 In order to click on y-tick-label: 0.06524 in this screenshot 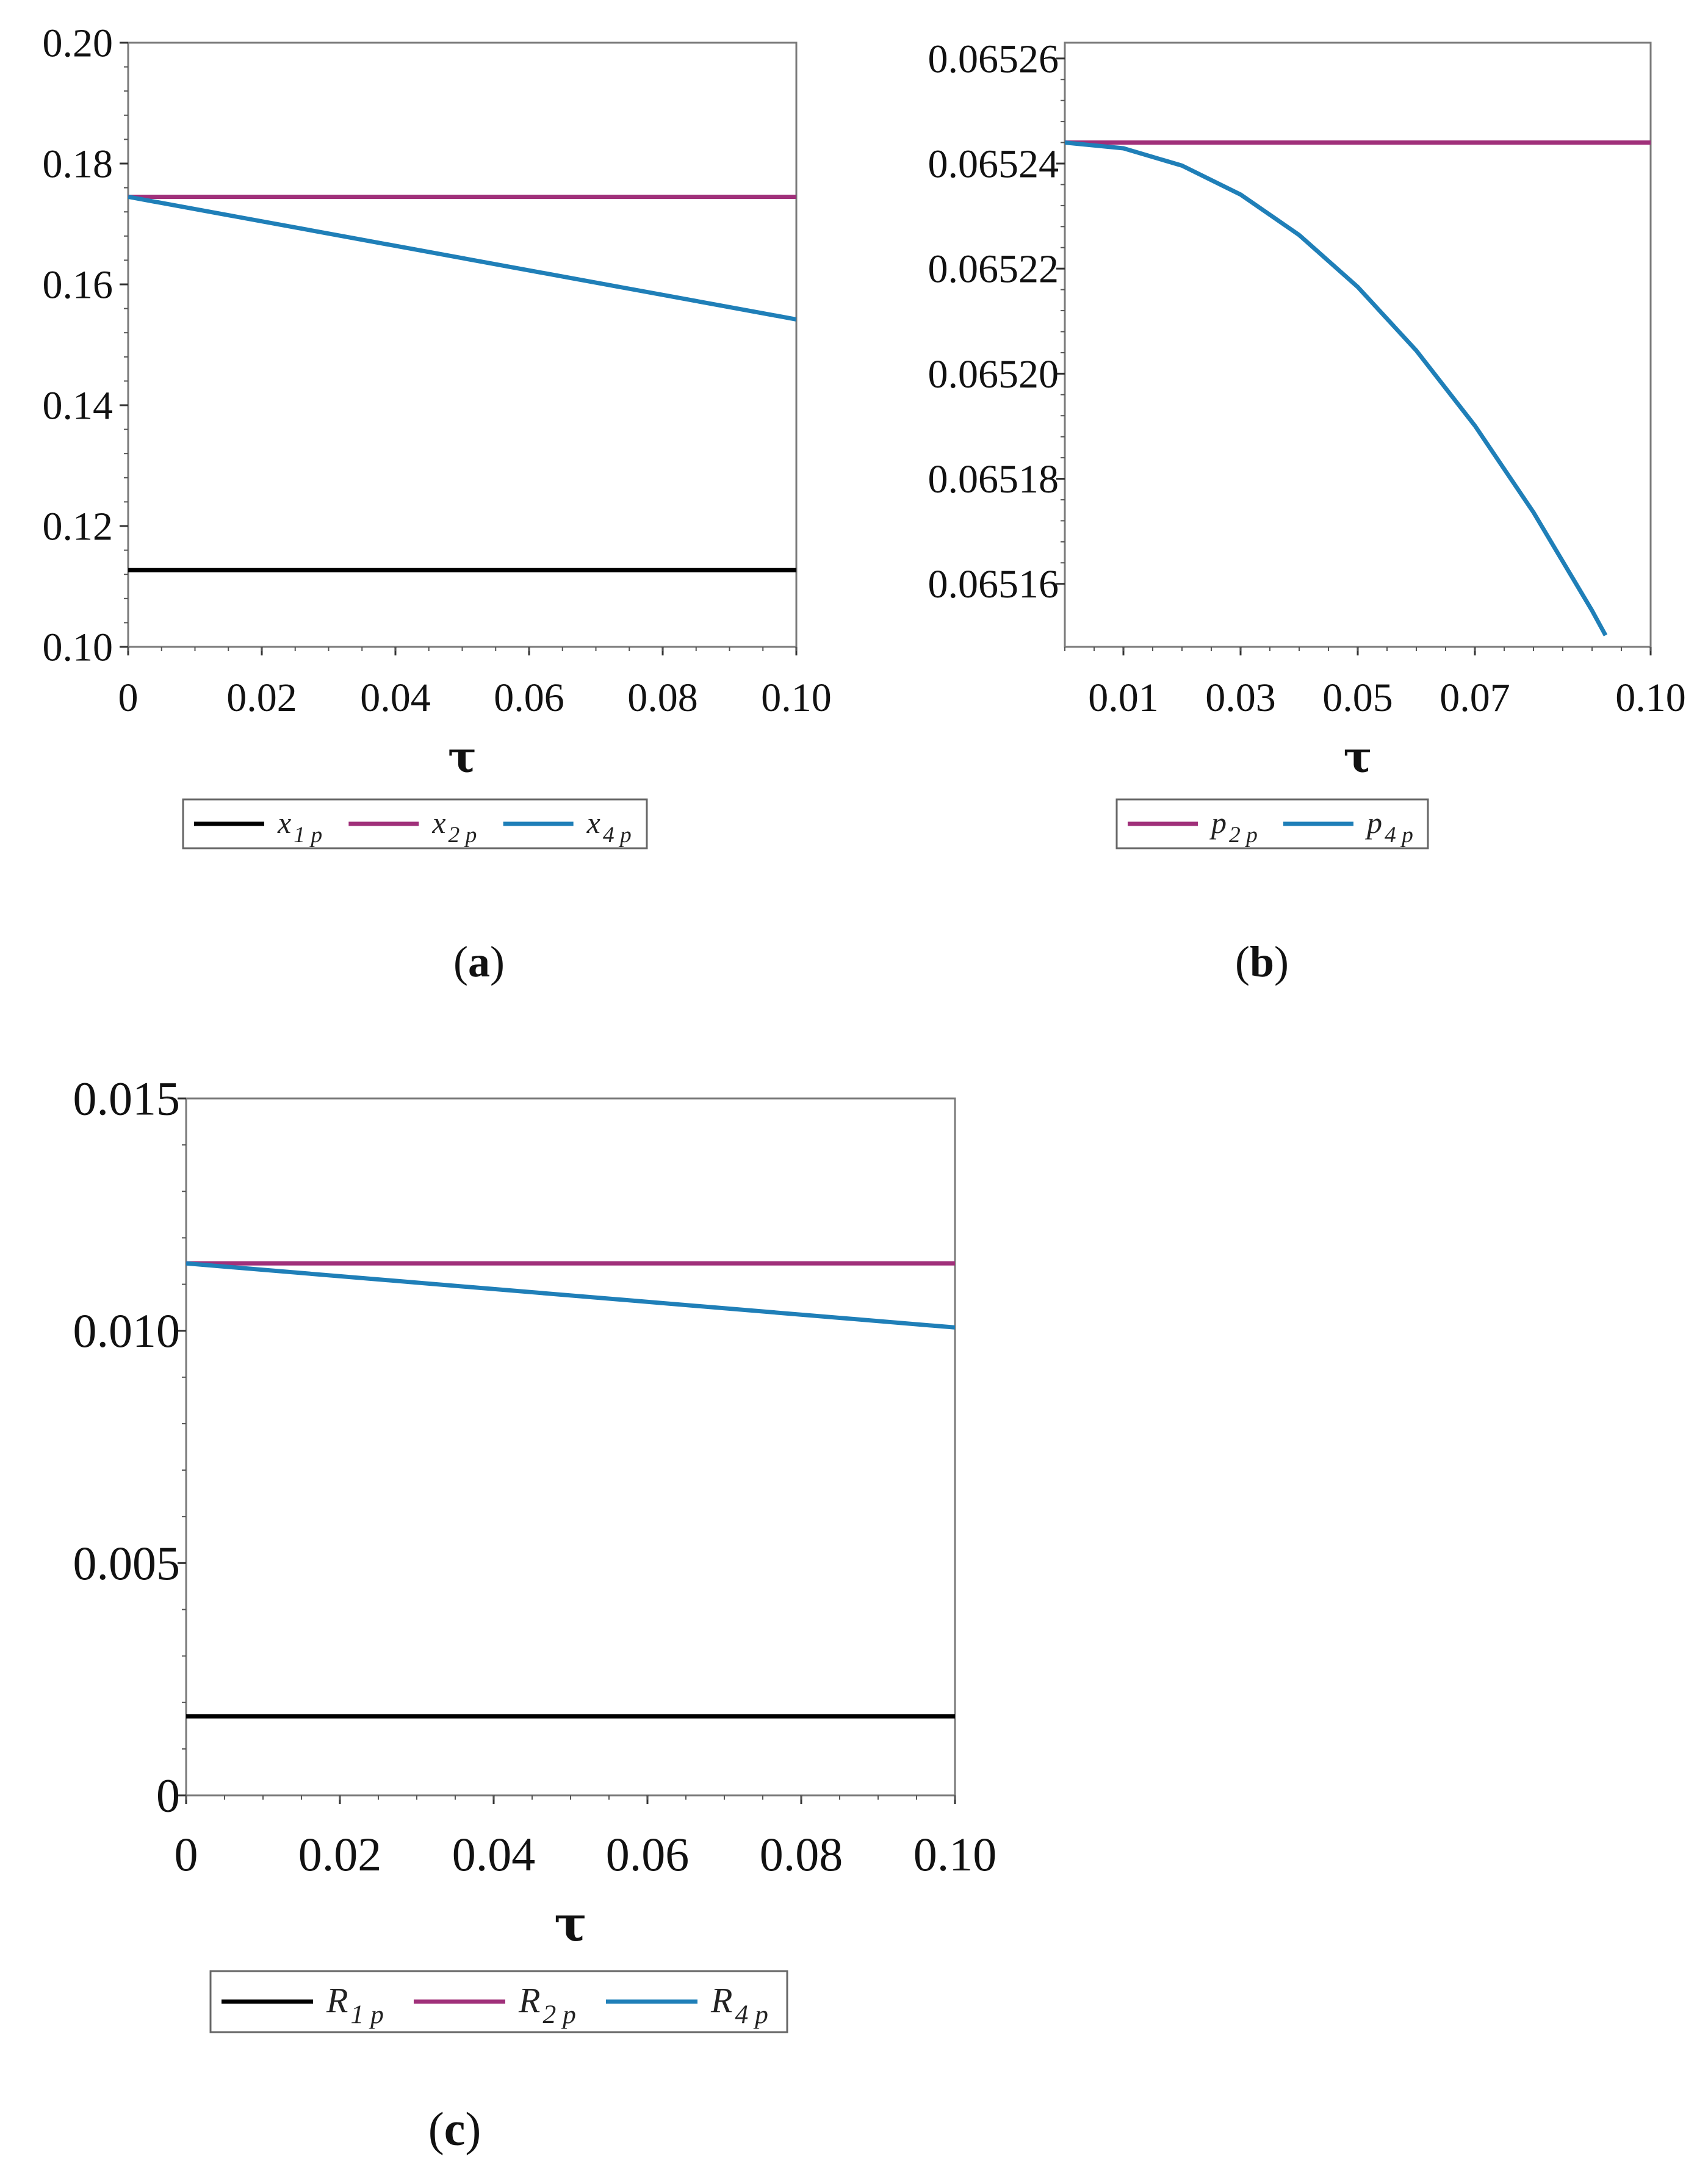, I will do `click(993, 164)`.